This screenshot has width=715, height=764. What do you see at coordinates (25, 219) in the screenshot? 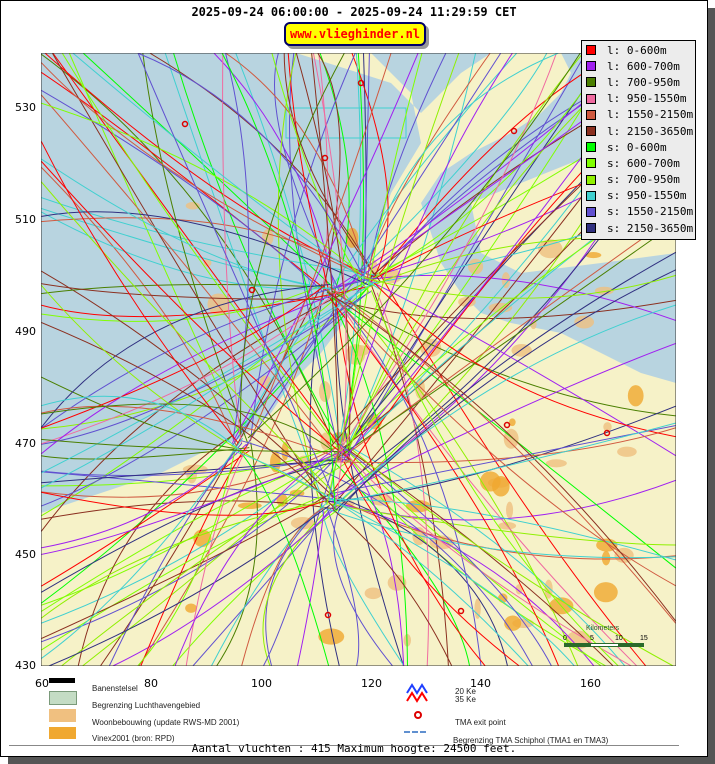
I see `y-tick: 510` at bounding box center [25, 219].